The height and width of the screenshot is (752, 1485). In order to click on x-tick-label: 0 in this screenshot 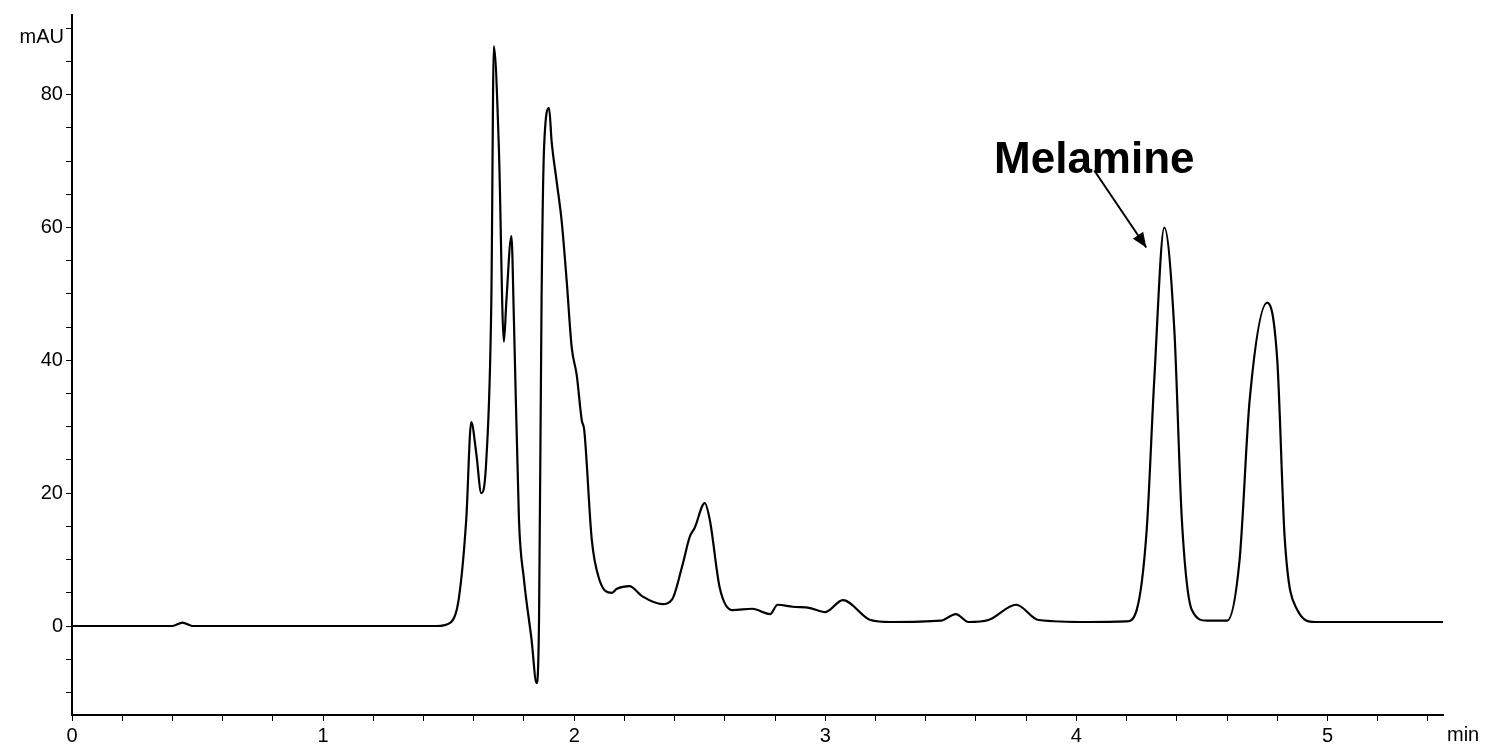, I will do `click(72, 734)`.